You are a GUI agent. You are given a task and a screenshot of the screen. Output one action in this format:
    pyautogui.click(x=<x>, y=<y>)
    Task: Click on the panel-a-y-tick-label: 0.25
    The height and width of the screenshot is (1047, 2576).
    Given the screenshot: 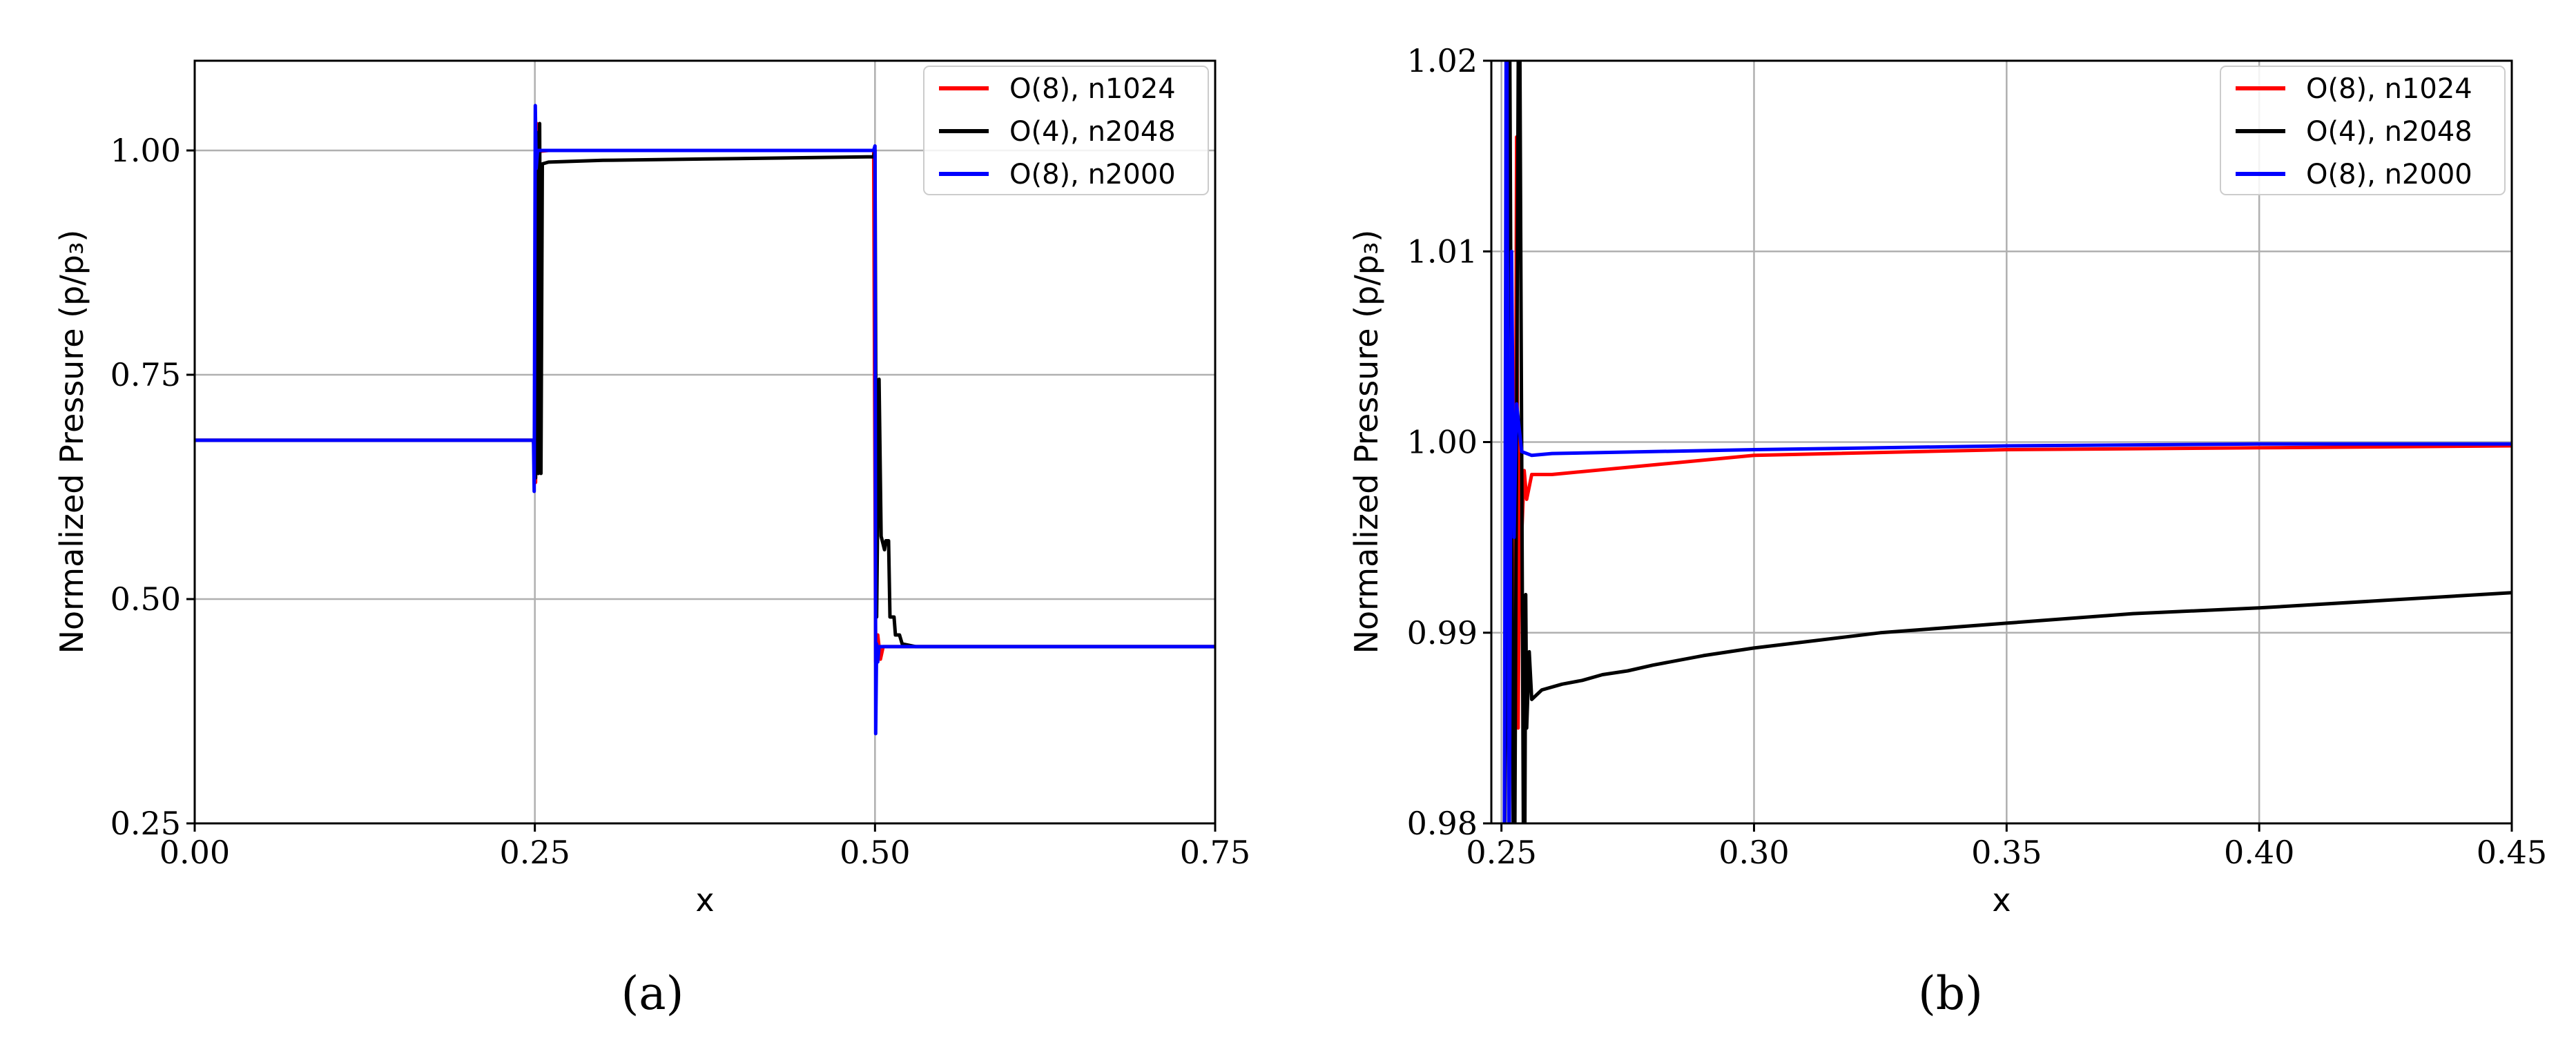 What is the action you would take?
    pyautogui.click(x=145, y=823)
    